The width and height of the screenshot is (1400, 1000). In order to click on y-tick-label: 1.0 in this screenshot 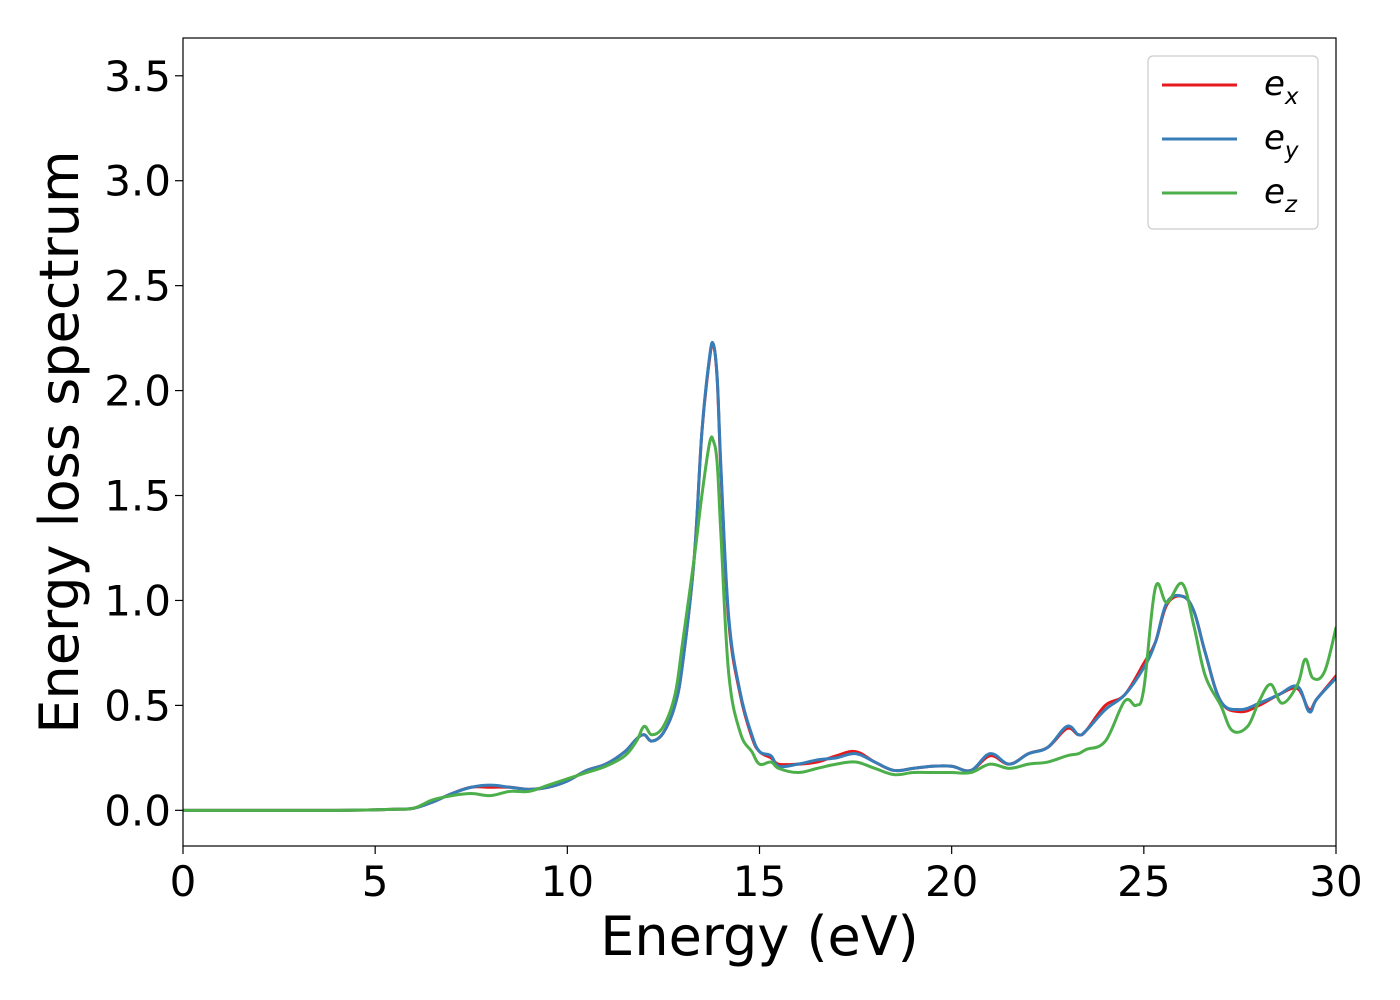, I will do `click(137, 600)`.